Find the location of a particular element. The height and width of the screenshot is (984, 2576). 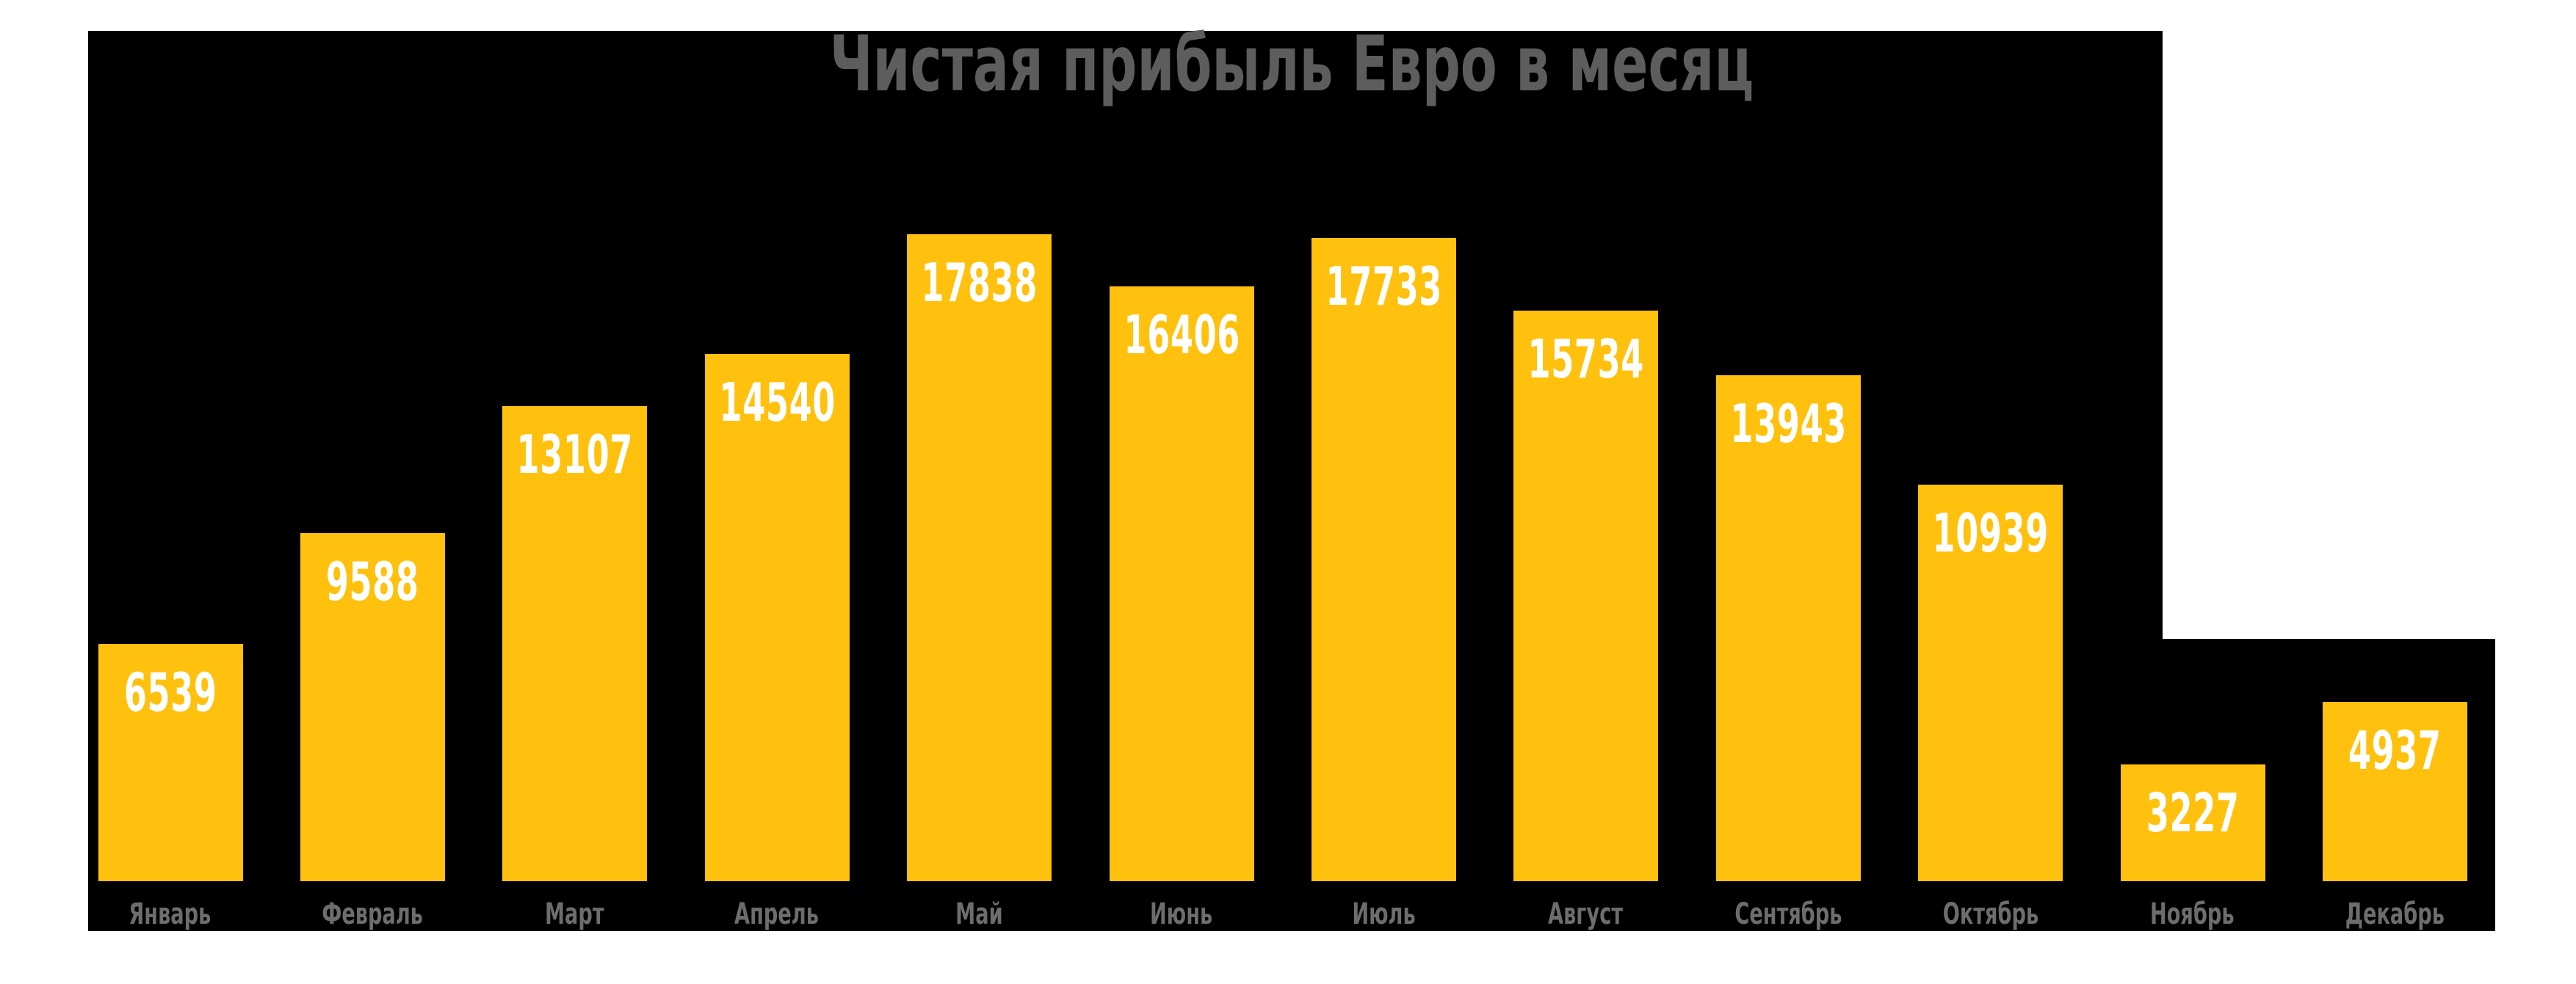

bar-value-label: 13943 is located at coordinates (1788, 424).